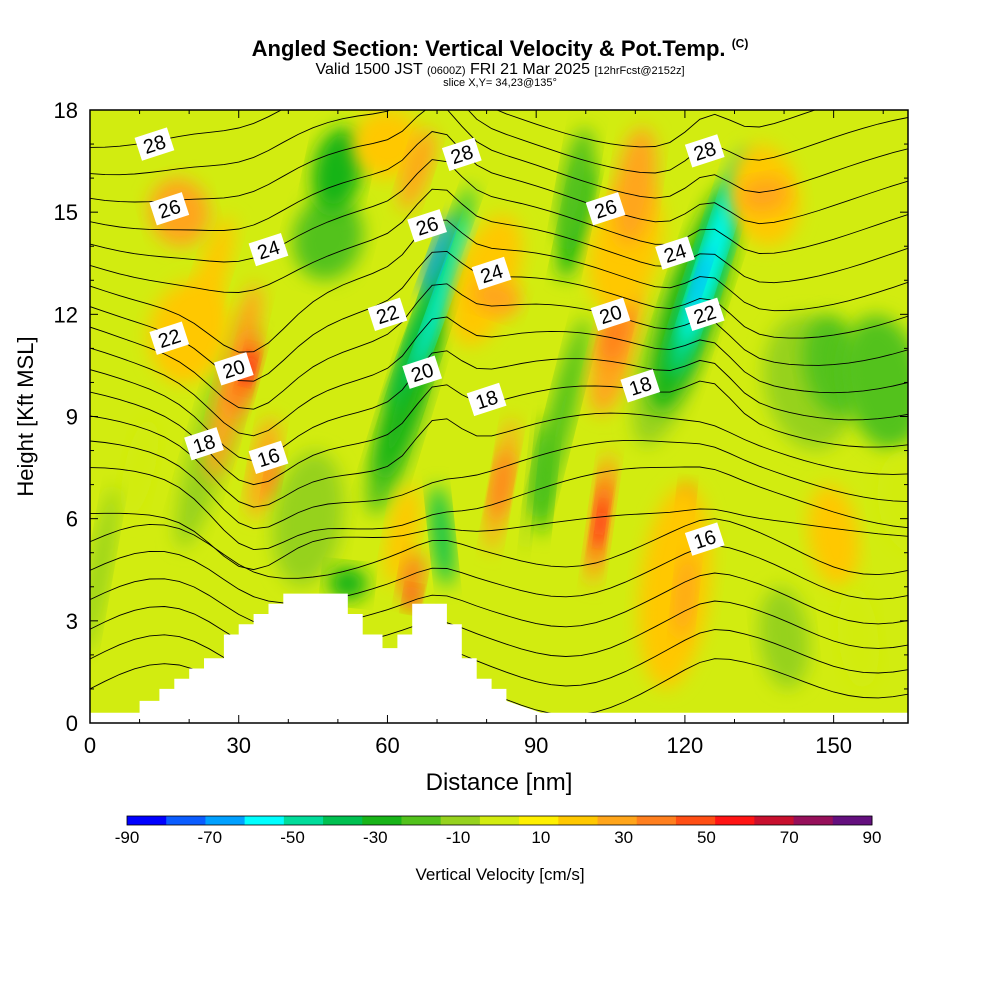 The image size is (1000, 1000). Describe the element at coordinates (623, 837) in the screenshot. I see `colorbar-tick-label: 30` at that location.